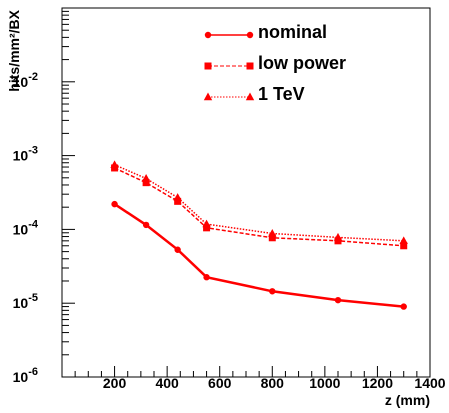 The height and width of the screenshot is (413, 449). What do you see at coordinates (25, 154) in the screenshot?
I see `y-tick-label: 10⁻³` at bounding box center [25, 154].